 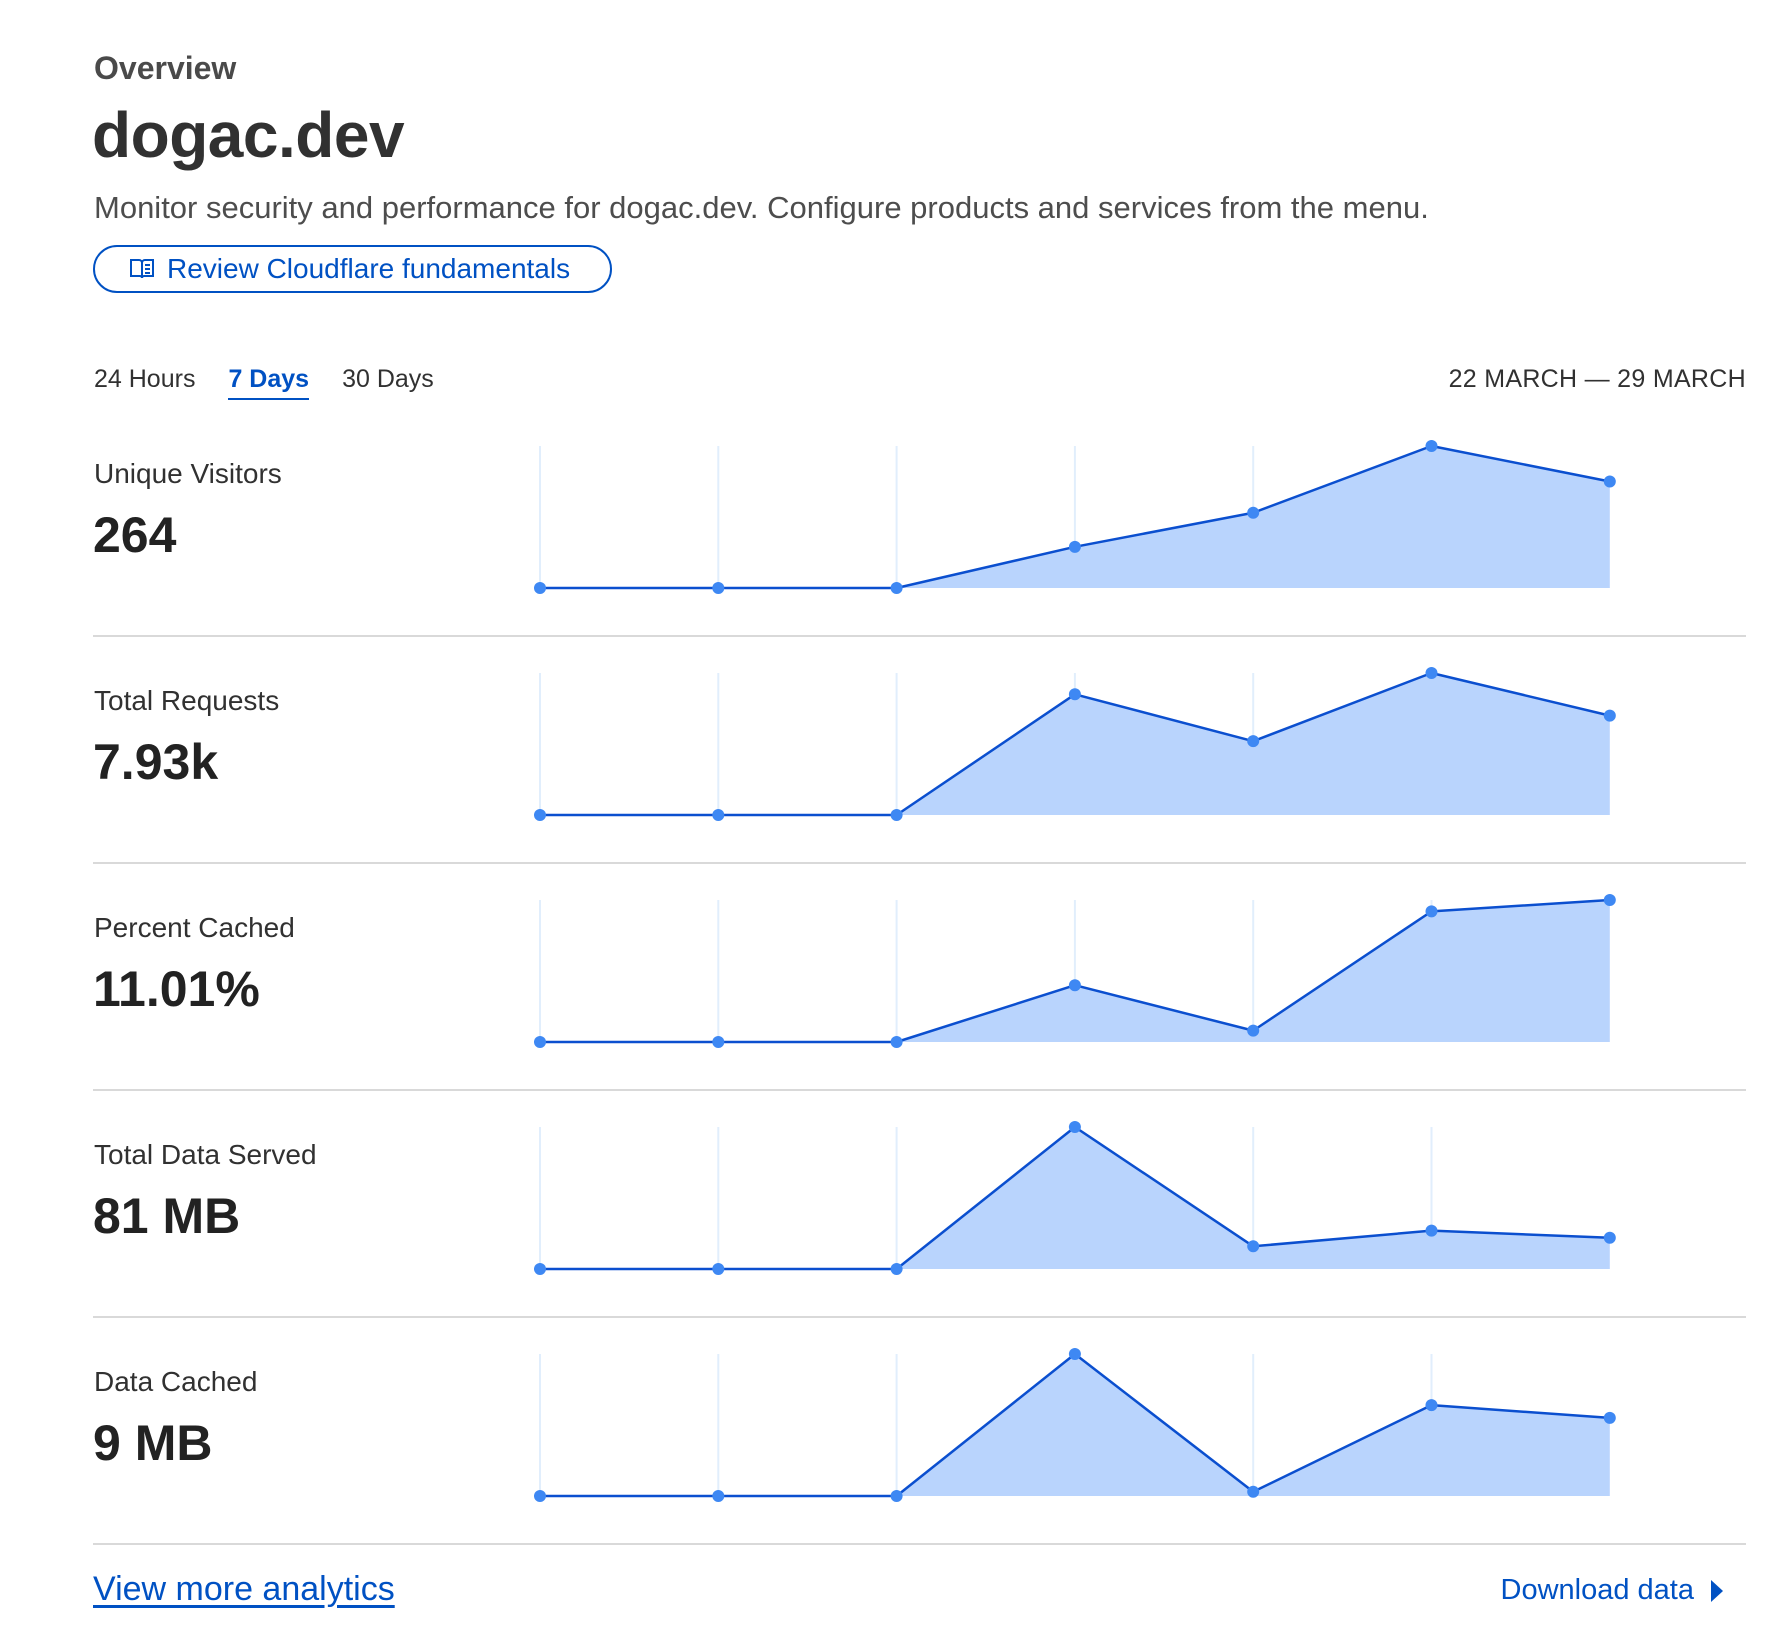 What do you see at coordinates (1597, 379) in the screenshot?
I see `date-range: 22 MARCH — 29 MARCH` at bounding box center [1597, 379].